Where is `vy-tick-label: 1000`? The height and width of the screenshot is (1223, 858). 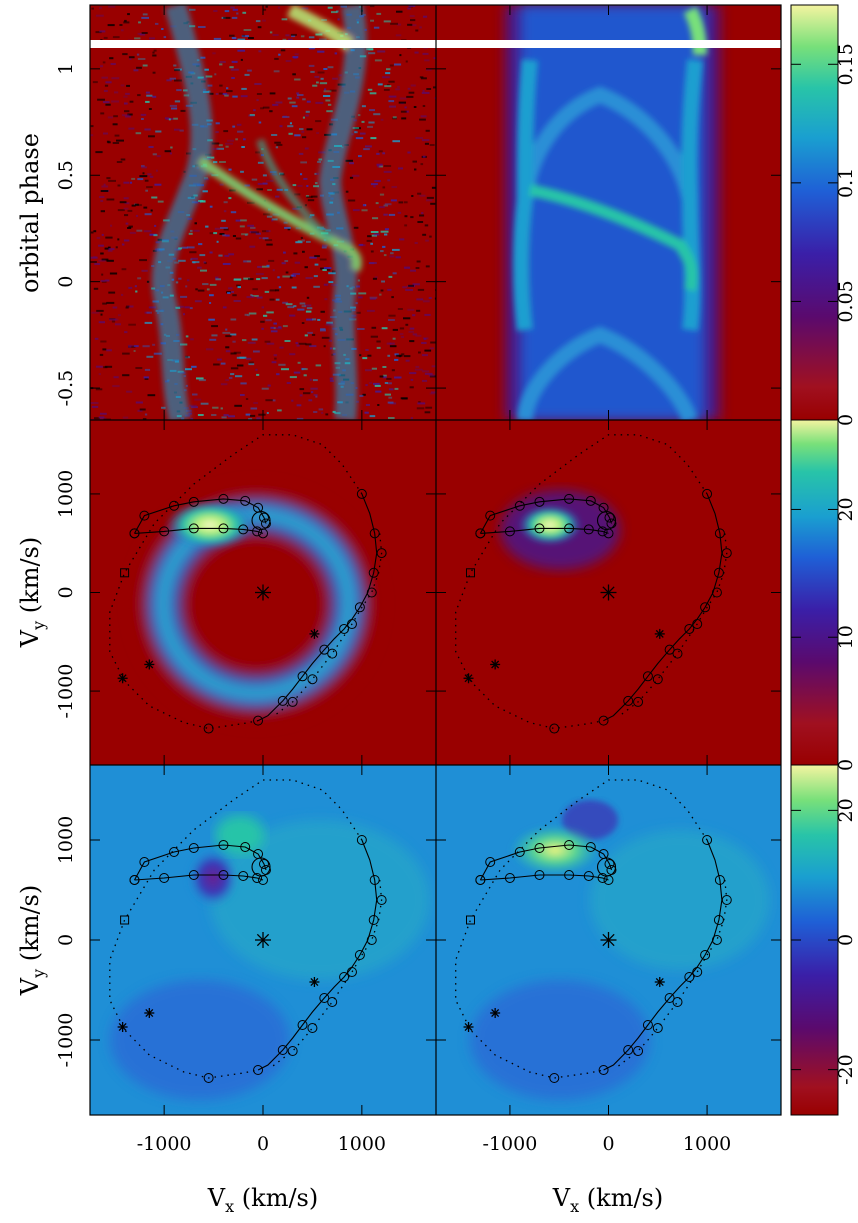
vy-tick-label: 1000 is located at coordinates (66, 840).